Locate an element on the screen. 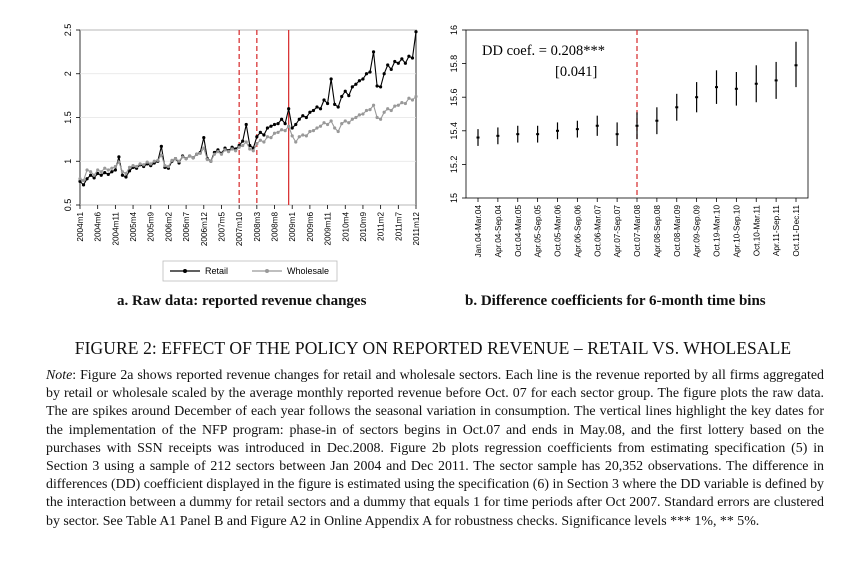 The height and width of the screenshot is (570, 866). x-tick-label-b: Oct.06-Mar.07 is located at coordinates (597, 231).